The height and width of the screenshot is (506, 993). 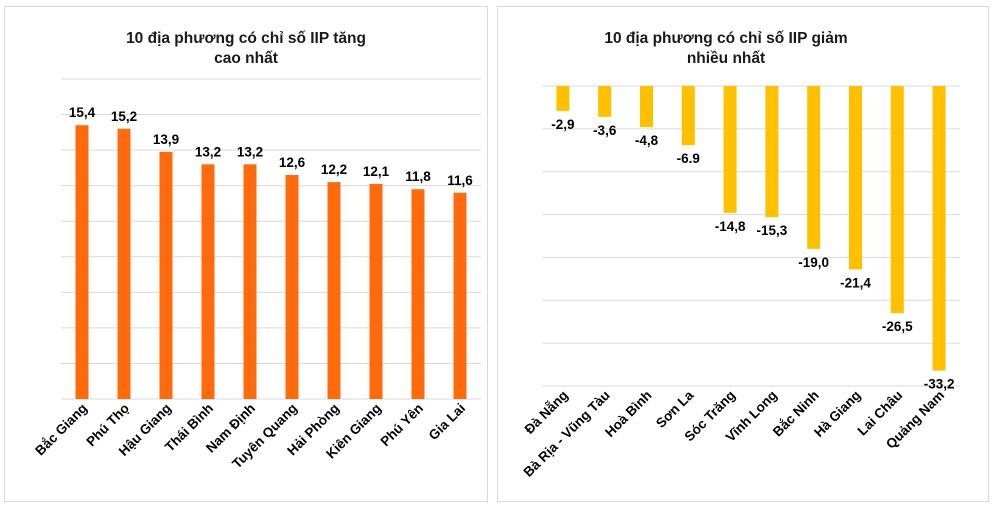 I want to click on data-label: -6.9, so click(x=688, y=158).